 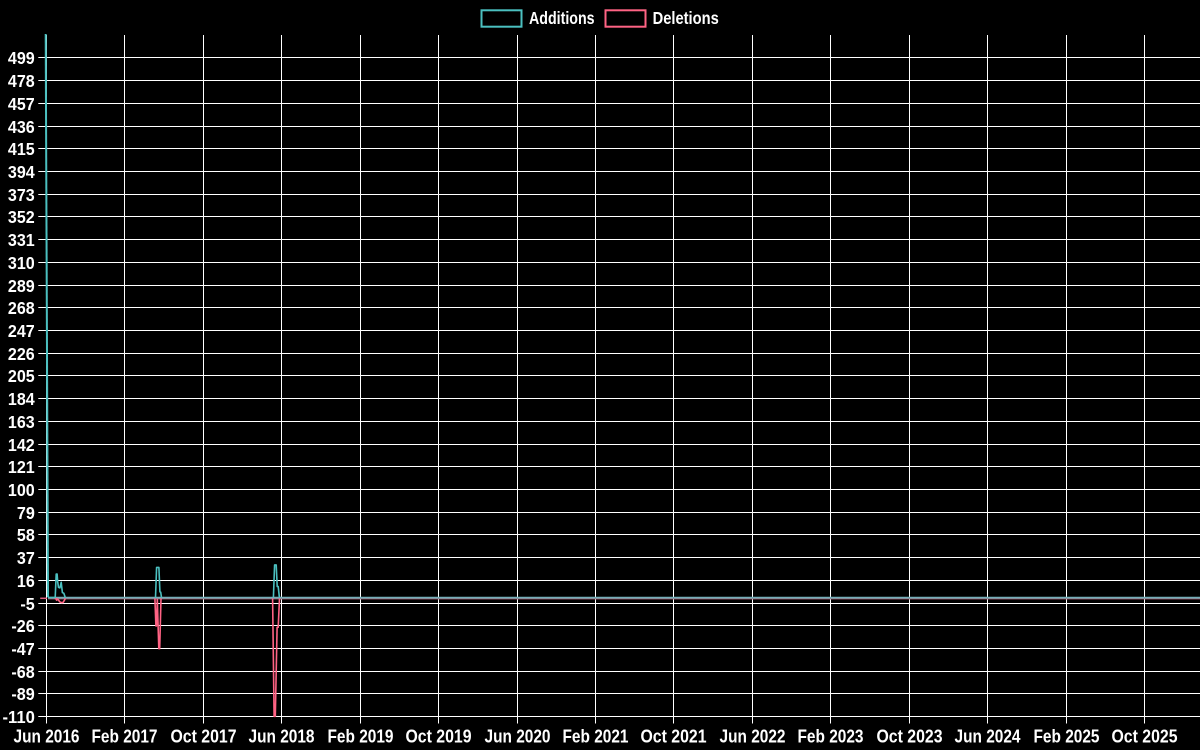 I want to click on svg-text: Jun 2016, so click(x=47, y=736).